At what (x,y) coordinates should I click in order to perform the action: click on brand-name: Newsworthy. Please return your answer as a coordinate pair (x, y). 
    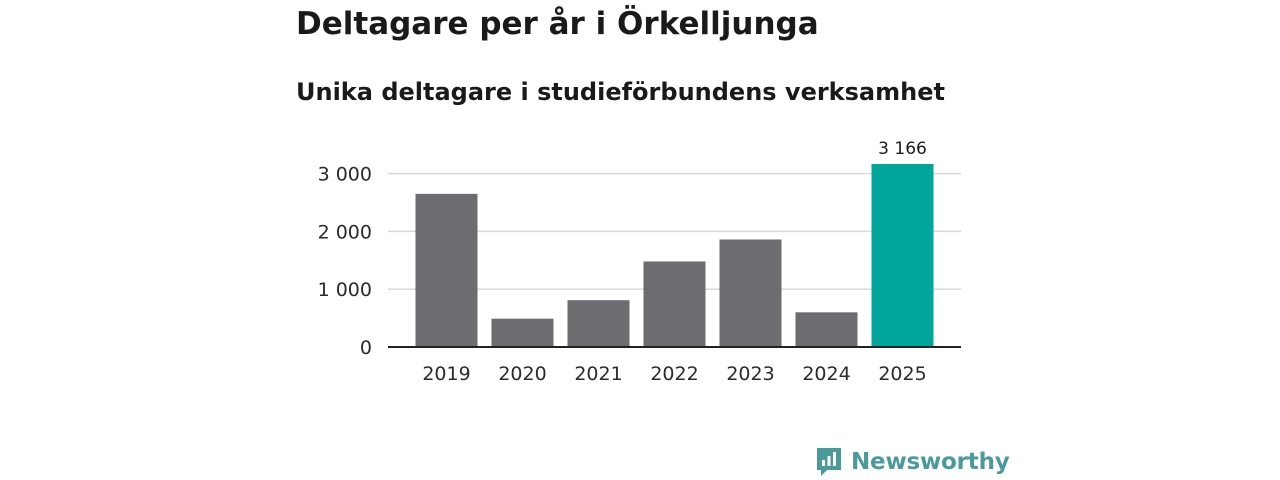
    Looking at the image, I should click on (930, 462).